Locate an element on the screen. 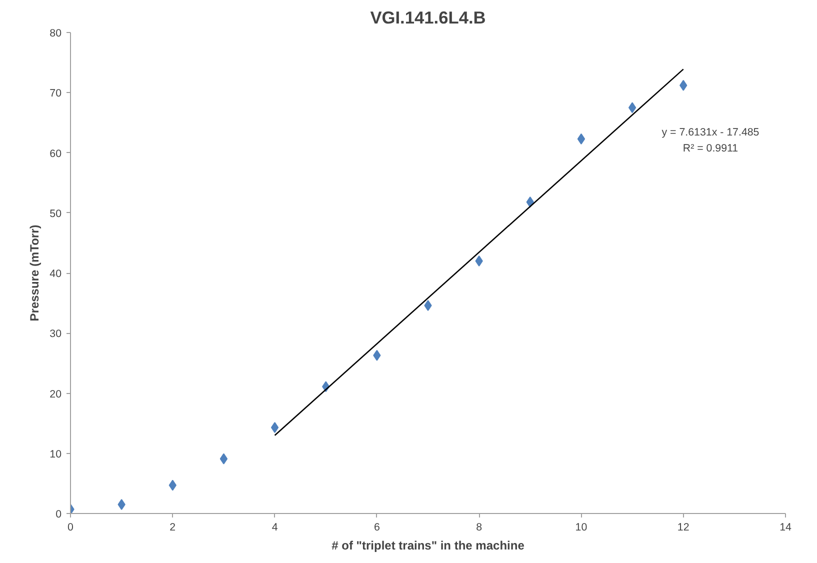 This screenshot has height=563, width=817. y-tick-label: 30 is located at coordinates (56, 334).